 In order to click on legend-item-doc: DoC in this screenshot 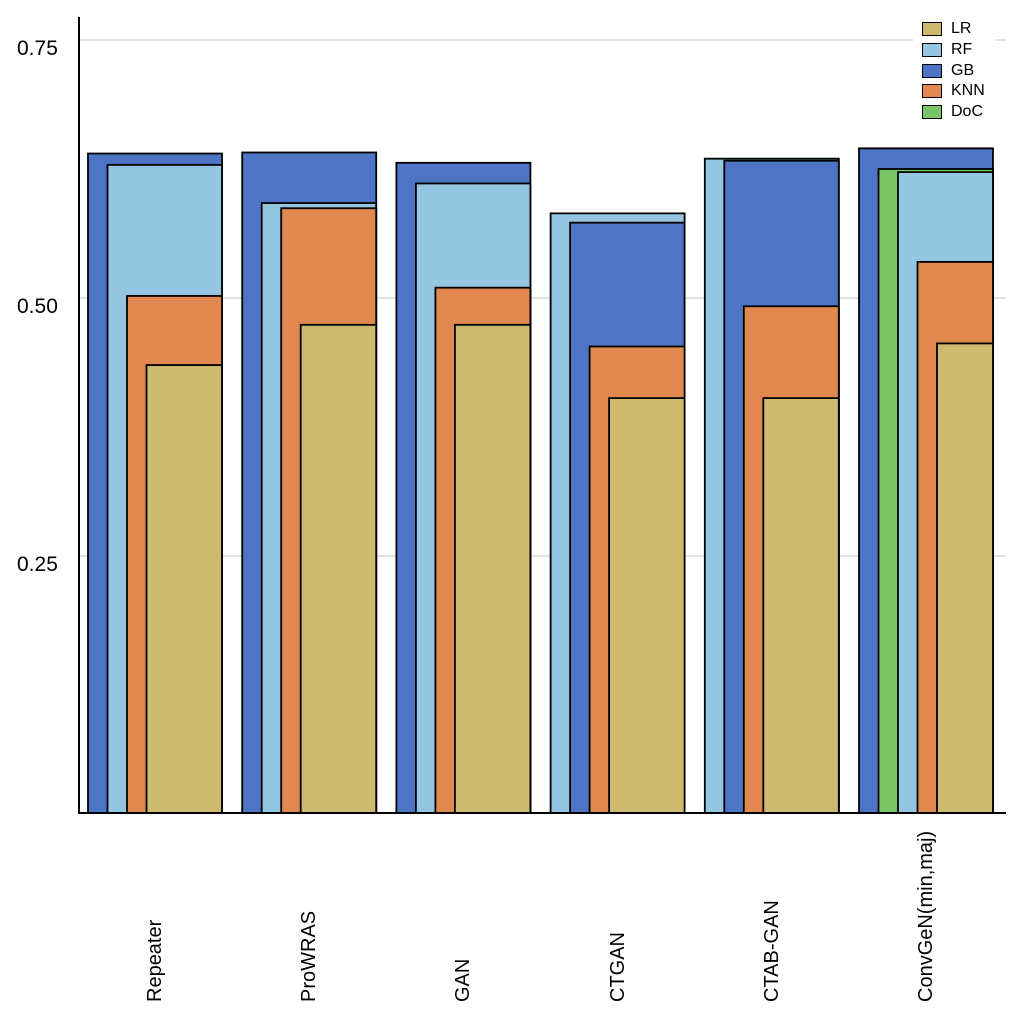, I will do `click(953, 112)`.